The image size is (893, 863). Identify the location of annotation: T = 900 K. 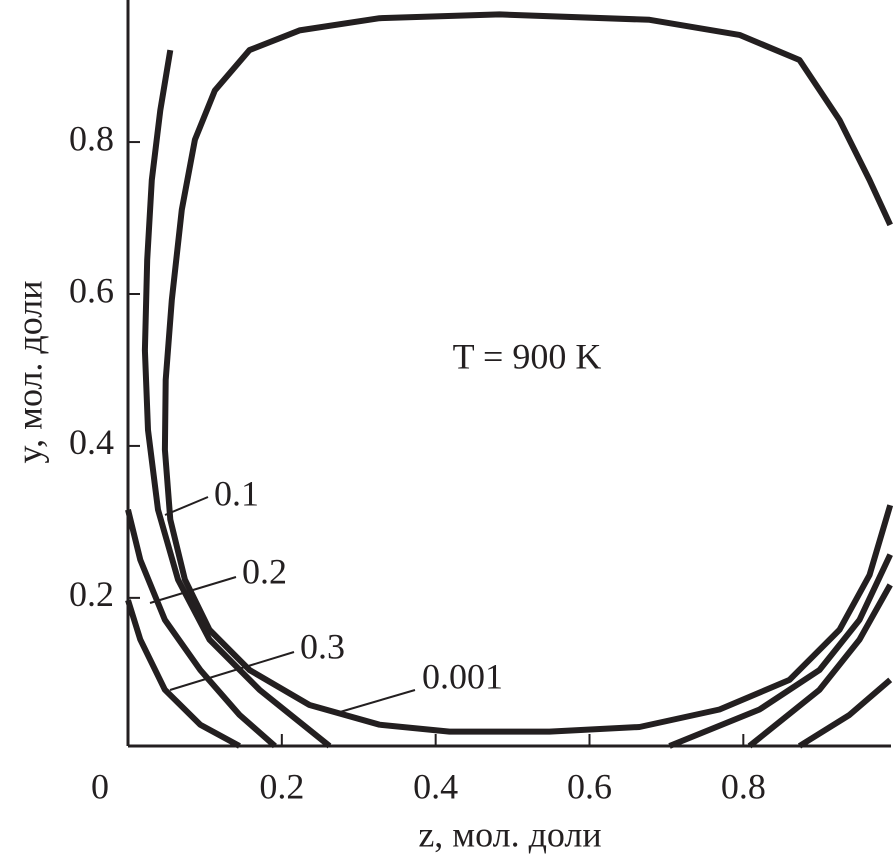
(527, 356).